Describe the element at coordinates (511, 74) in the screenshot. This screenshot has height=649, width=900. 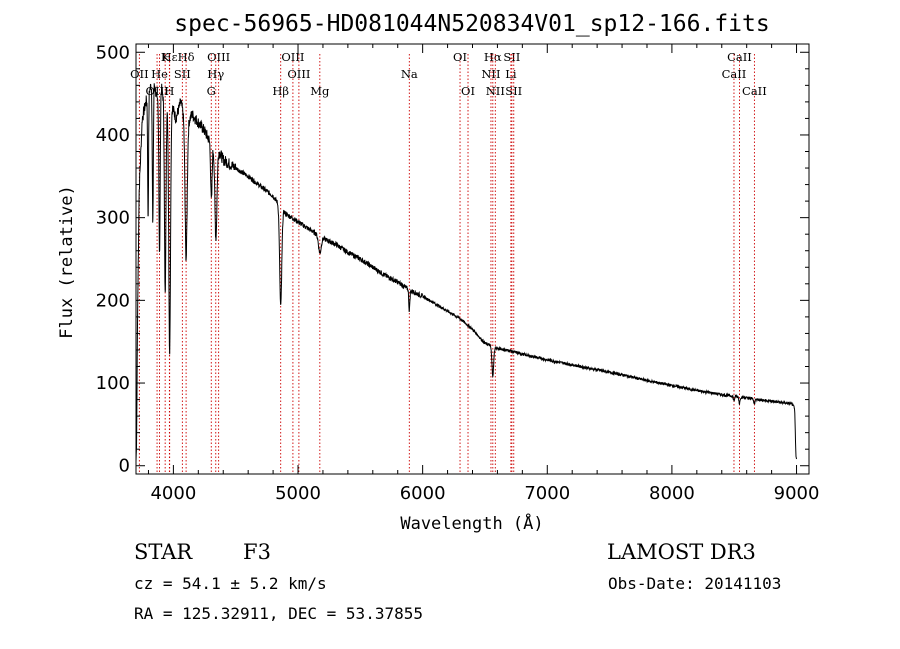
I see `line-marker-label: Li` at that location.